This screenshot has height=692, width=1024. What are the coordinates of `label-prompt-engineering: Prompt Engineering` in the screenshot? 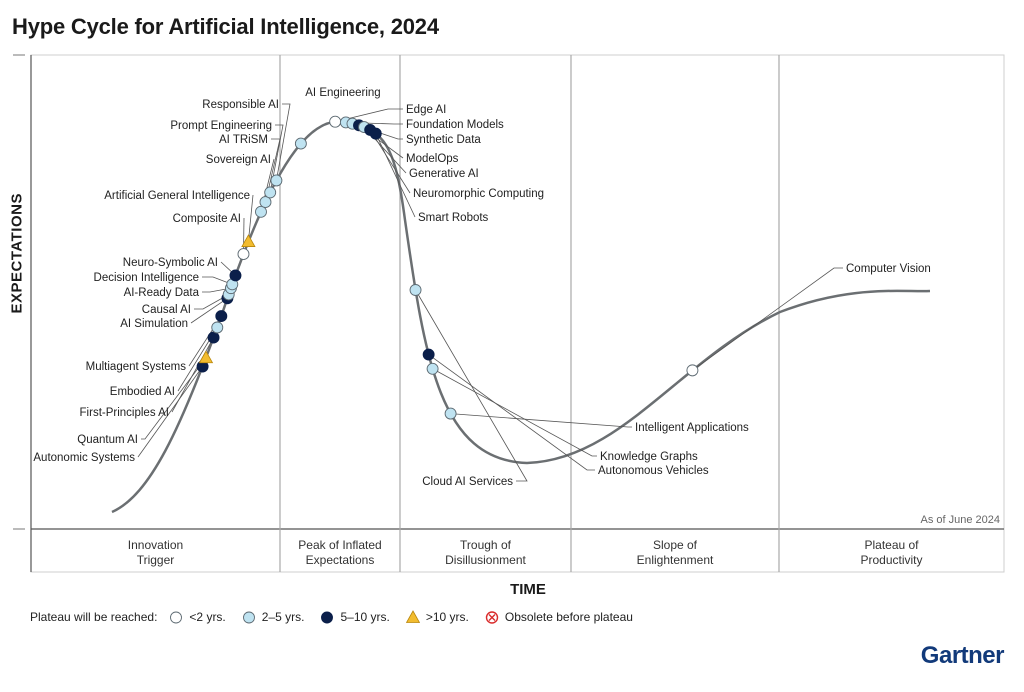 It's located at (221, 126).